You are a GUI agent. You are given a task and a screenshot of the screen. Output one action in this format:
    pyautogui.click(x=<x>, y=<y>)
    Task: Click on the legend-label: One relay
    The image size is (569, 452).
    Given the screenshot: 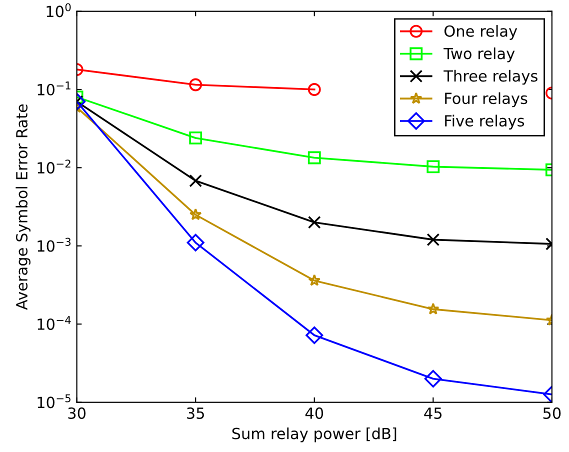 What is the action you would take?
    pyautogui.click(x=481, y=32)
    